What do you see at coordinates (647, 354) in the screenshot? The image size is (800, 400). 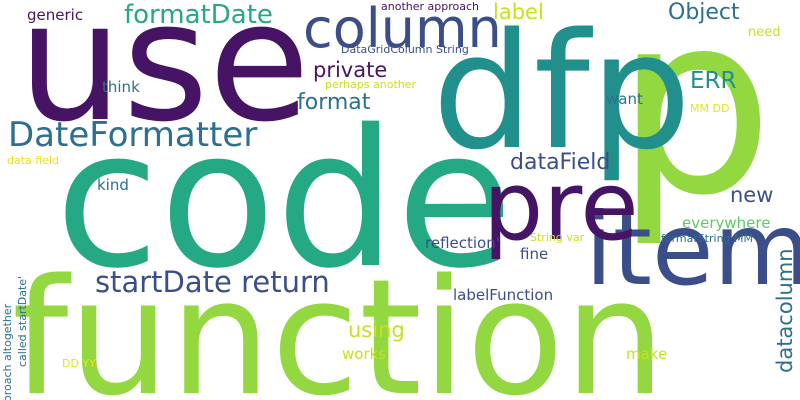 I see `word-make: make` at bounding box center [647, 354].